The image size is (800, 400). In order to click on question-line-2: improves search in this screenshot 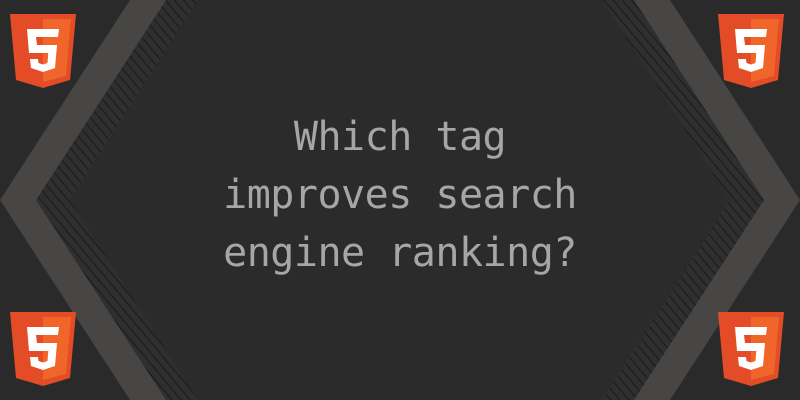, I will do `click(400, 195)`.